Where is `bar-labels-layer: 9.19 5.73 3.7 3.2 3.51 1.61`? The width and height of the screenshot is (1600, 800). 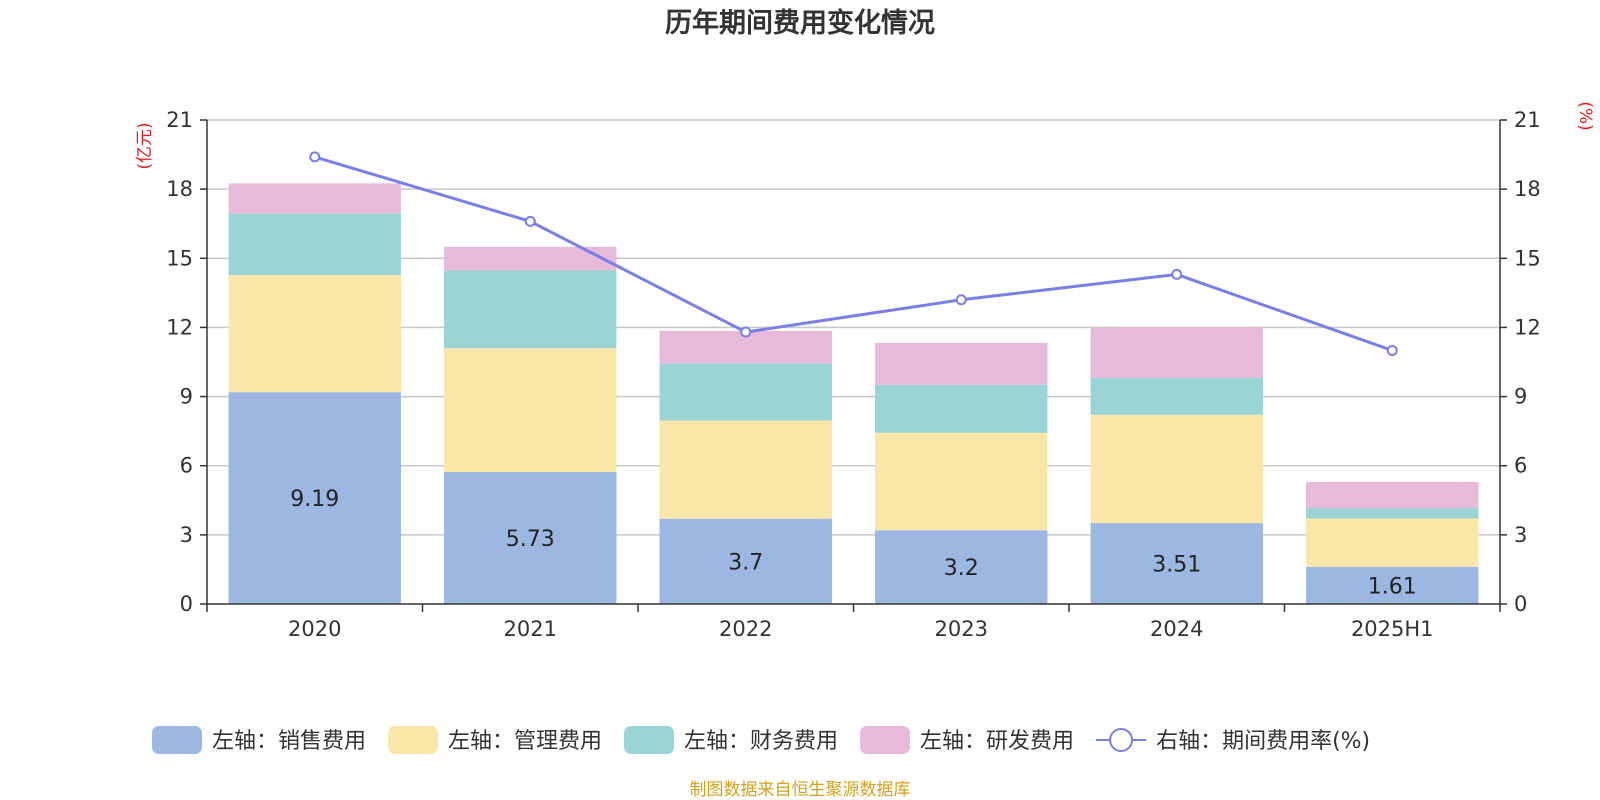 bar-labels-layer: 9.19 5.73 3.7 3.2 3.51 1.61 is located at coordinates (853, 543).